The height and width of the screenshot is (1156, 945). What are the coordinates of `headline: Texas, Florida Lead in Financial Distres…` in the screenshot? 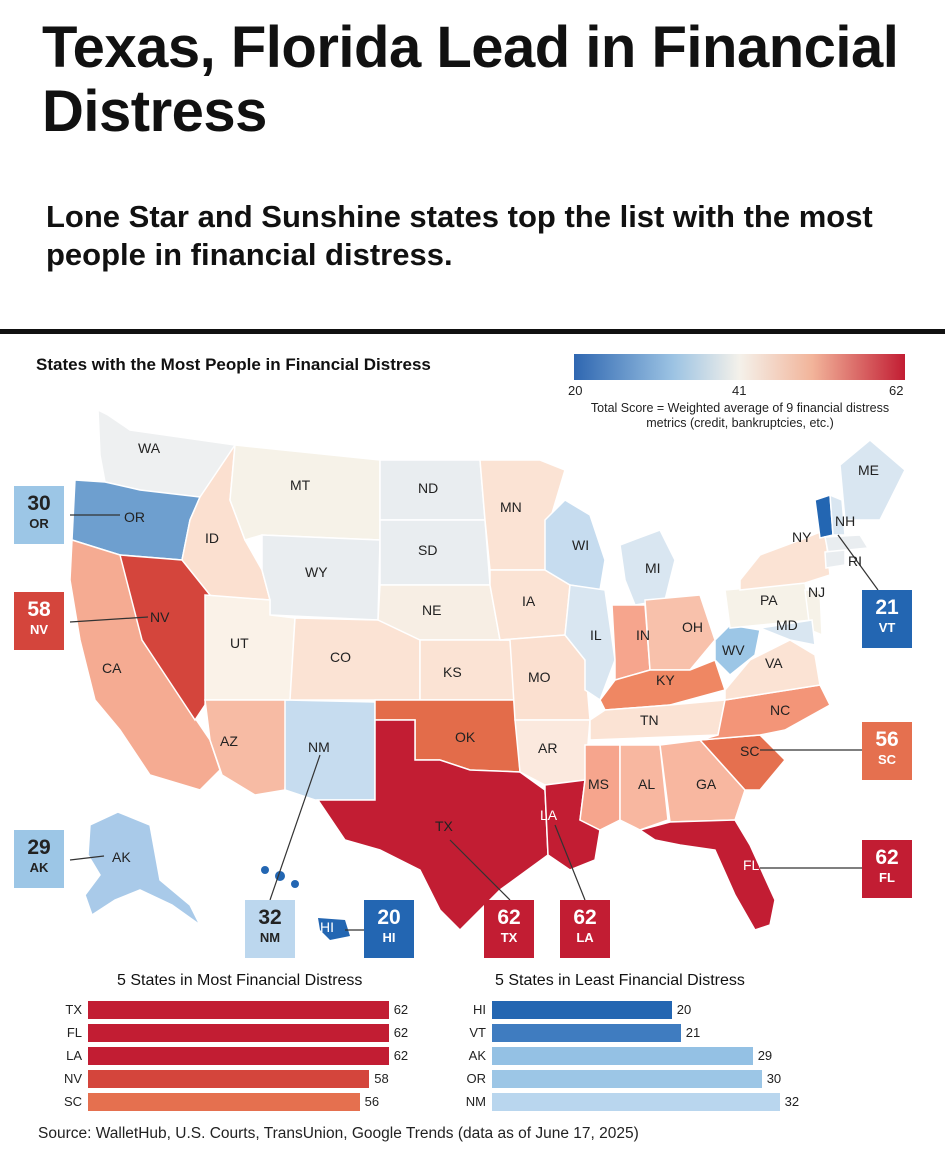 It's located at (470, 79).